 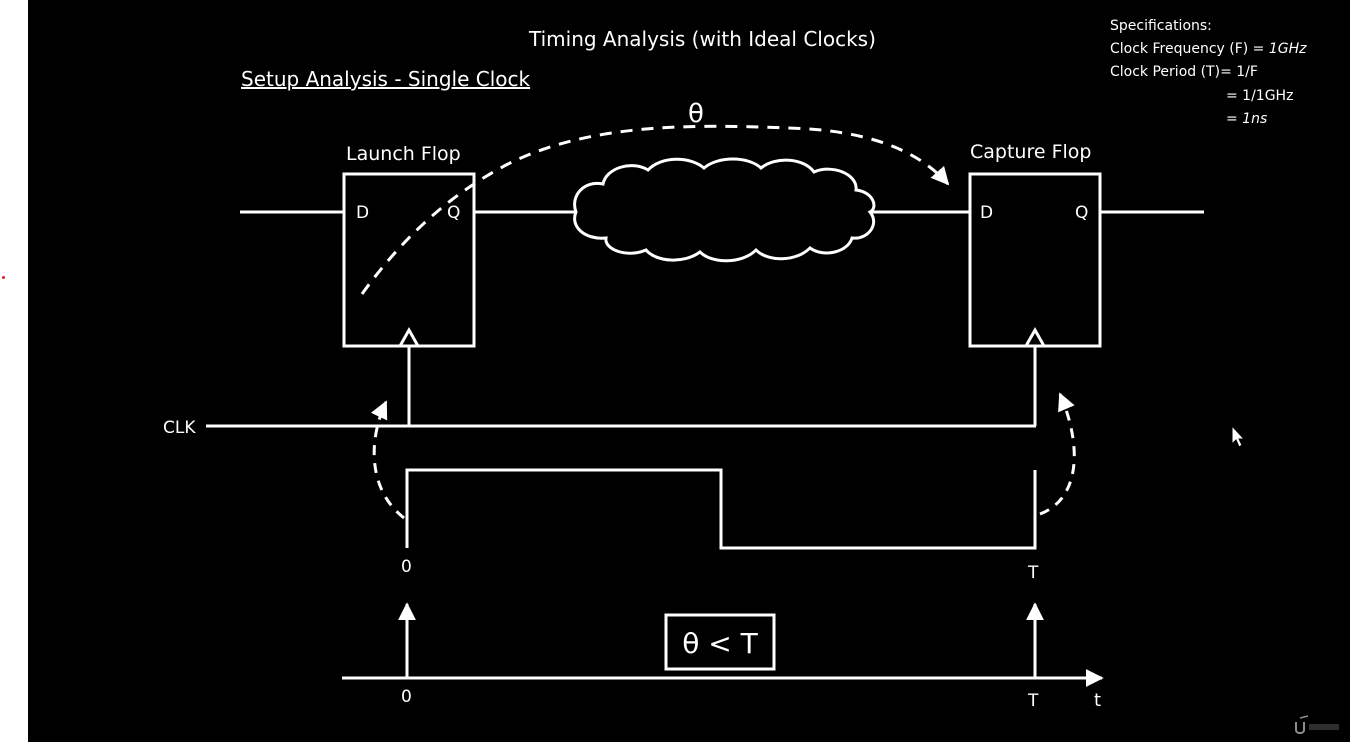 What do you see at coordinates (1081, 213) in the screenshot?
I see `capture-flop-q-pin: Q` at bounding box center [1081, 213].